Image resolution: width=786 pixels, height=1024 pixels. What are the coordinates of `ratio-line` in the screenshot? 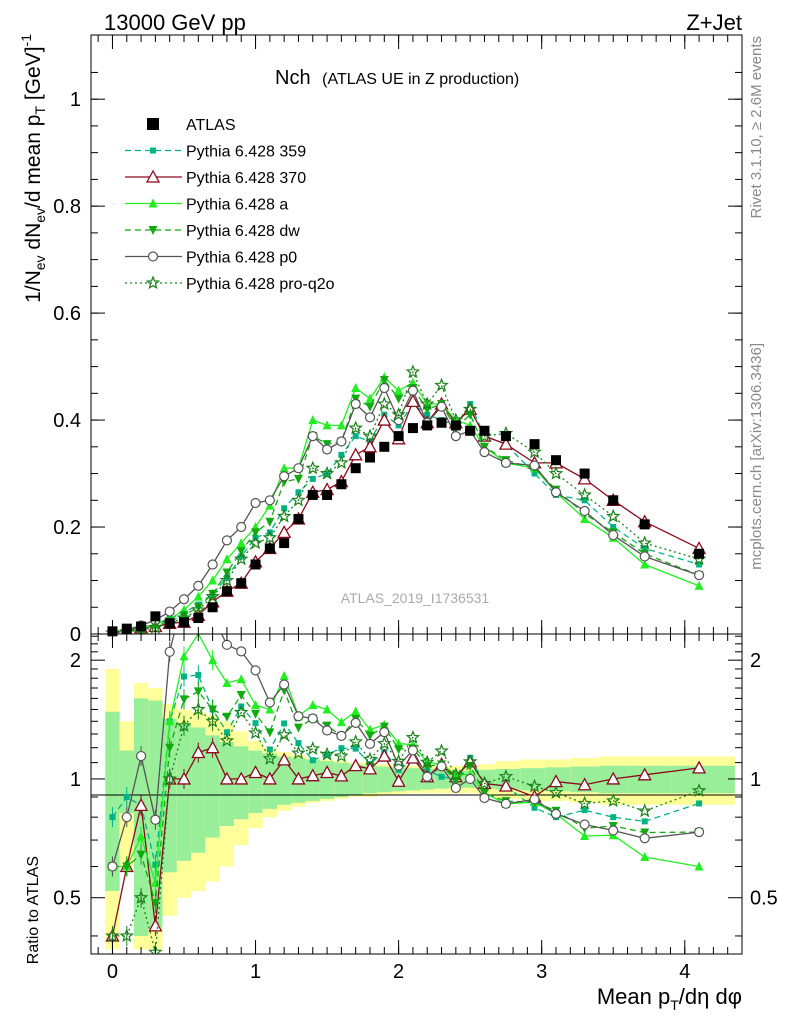 It's located at (405, 769).